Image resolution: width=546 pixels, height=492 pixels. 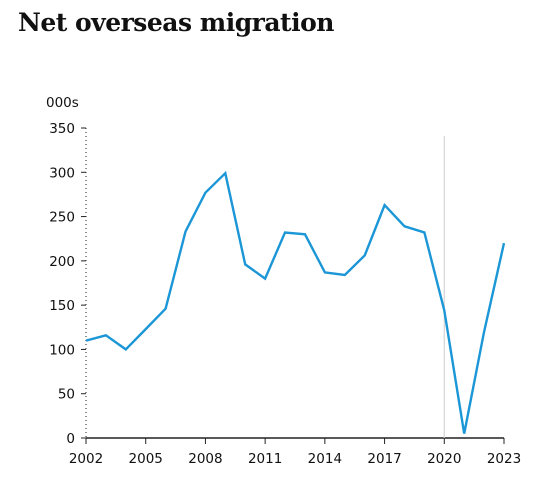 What do you see at coordinates (265, 459) in the screenshot?
I see `x-tick-label: 2011` at bounding box center [265, 459].